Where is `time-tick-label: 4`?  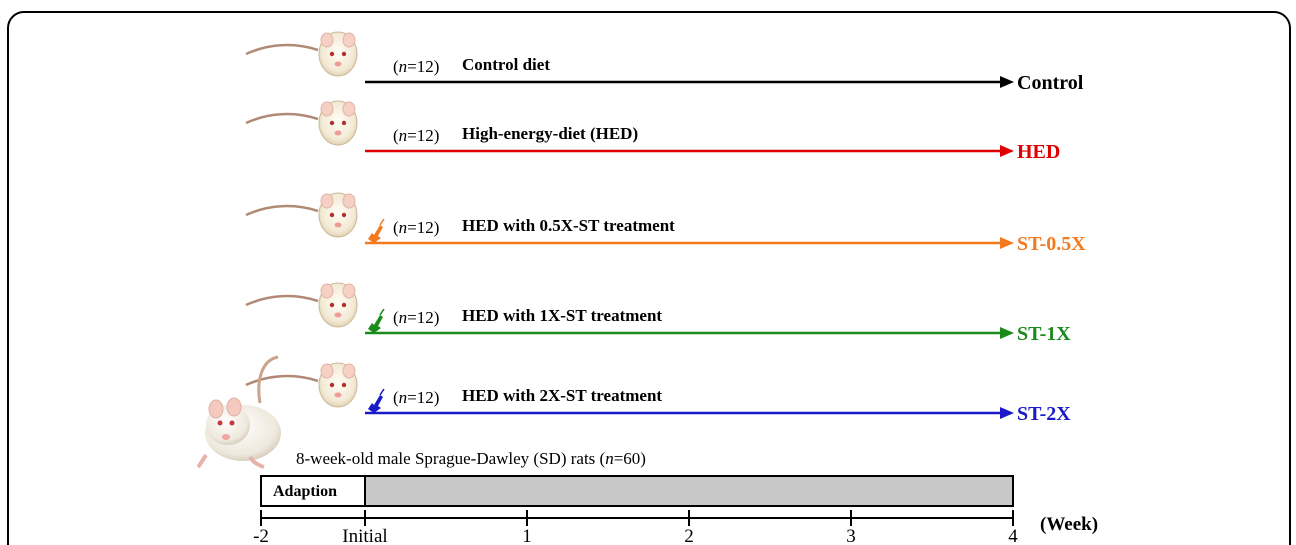
time-tick-label: 4 is located at coordinates (1013, 535).